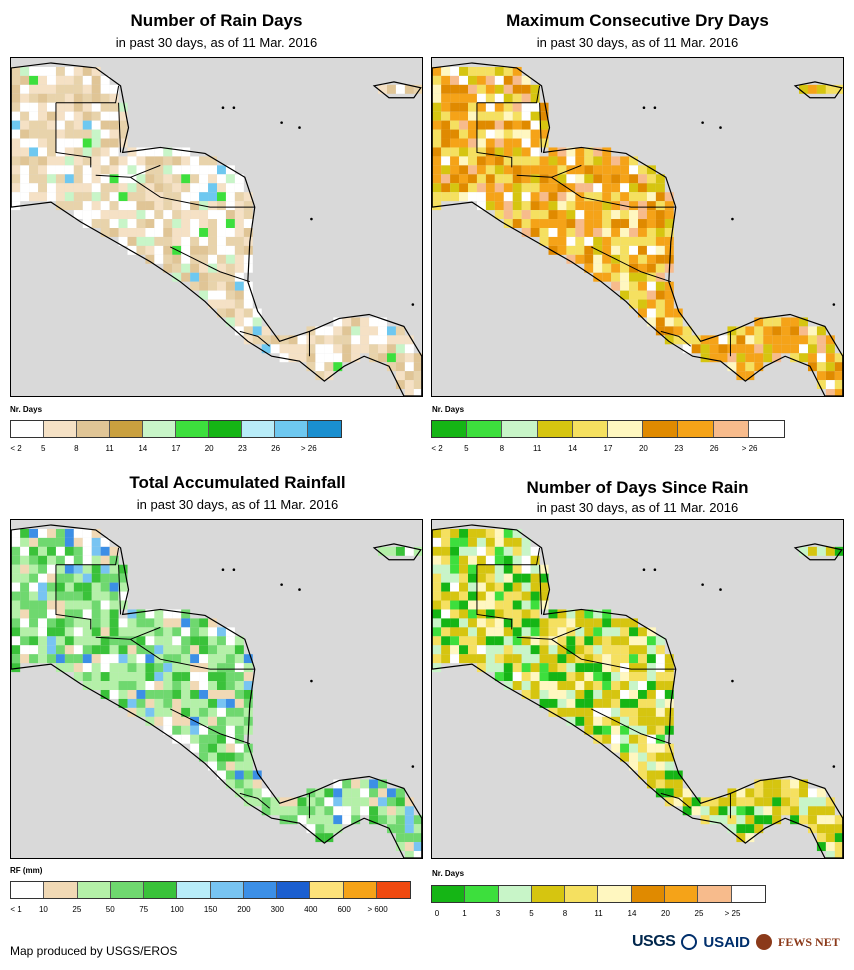 The image size is (854, 970). What do you see at coordinates (110, 909) in the screenshot?
I see `legend-tick-label: 50` at bounding box center [110, 909].